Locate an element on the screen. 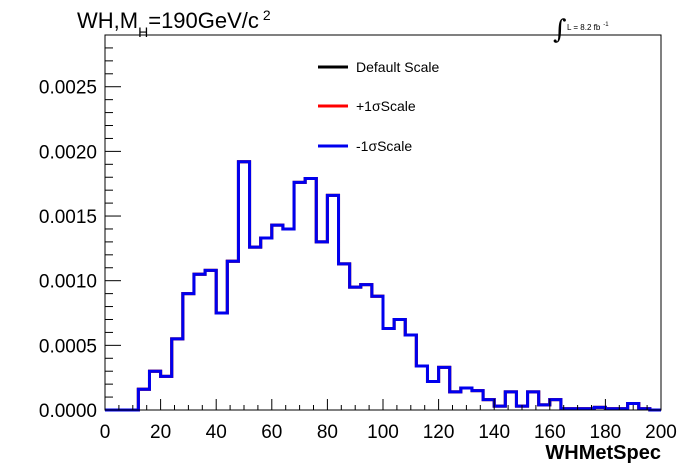 Image resolution: width=696 pixels, height=472 pixels. x-tick-label: 200 is located at coordinates (661, 432).